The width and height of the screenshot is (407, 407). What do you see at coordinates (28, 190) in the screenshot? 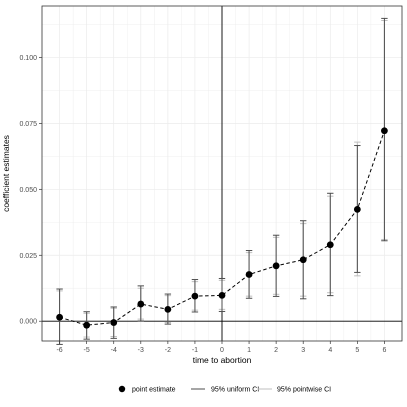
I see `y-tick-label: 0.050` at bounding box center [28, 190].